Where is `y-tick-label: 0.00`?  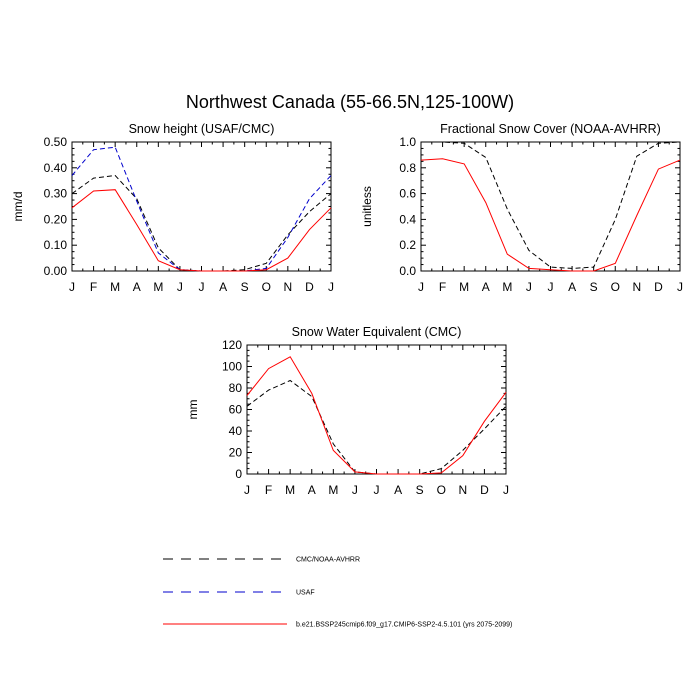 y-tick-label: 0.00 is located at coordinates (56, 271).